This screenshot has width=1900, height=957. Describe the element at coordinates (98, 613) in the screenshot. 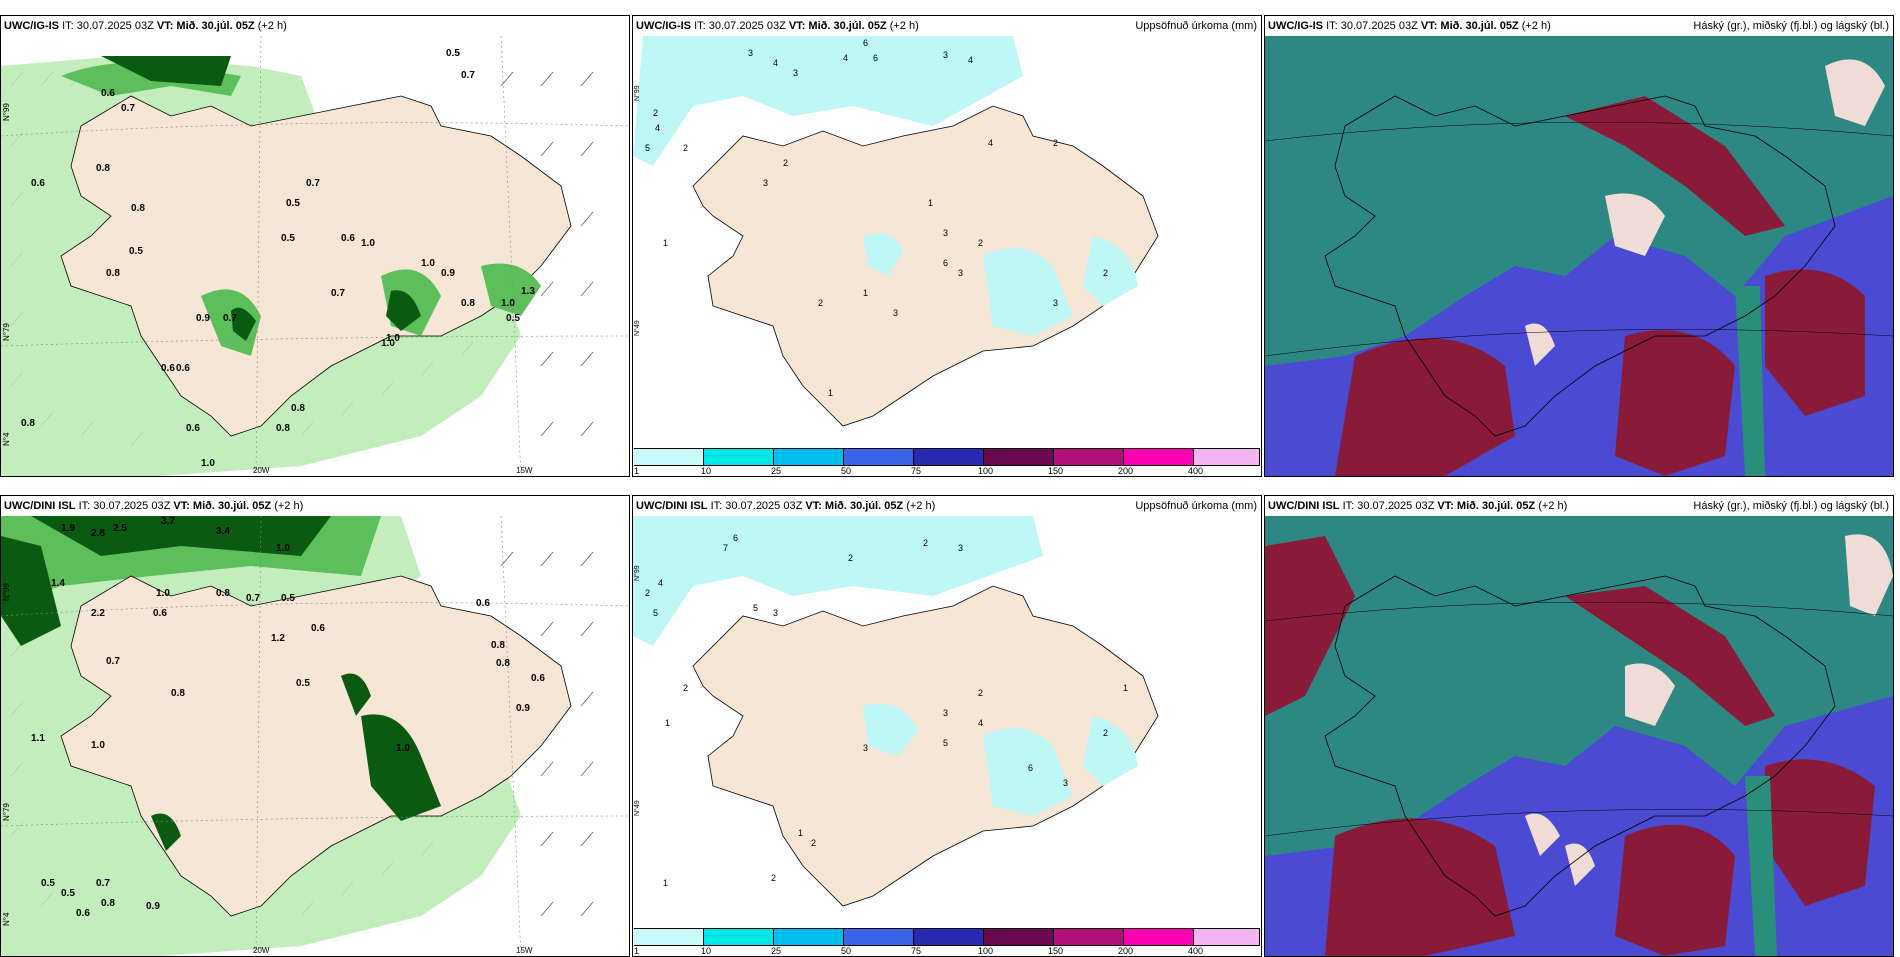

I see `wind-label: 2.2` at that location.